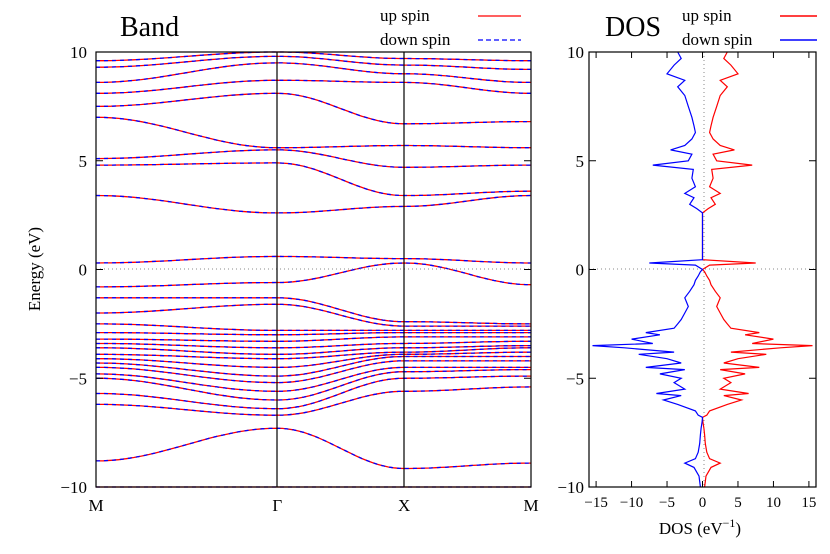 This screenshot has width=830, height=554. What do you see at coordinates (404, 505) in the screenshot?
I see `band-xtick-label: X` at bounding box center [404, 505].